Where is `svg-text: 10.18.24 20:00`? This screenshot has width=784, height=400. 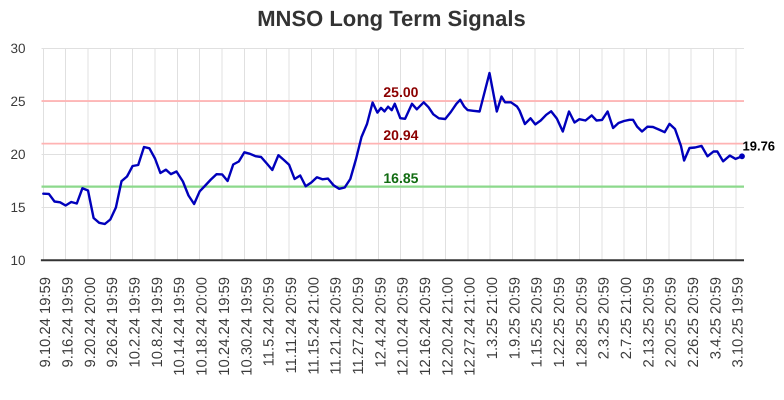
svg-text: 10.18.24 20:00 is located at coordinates (203, 326).